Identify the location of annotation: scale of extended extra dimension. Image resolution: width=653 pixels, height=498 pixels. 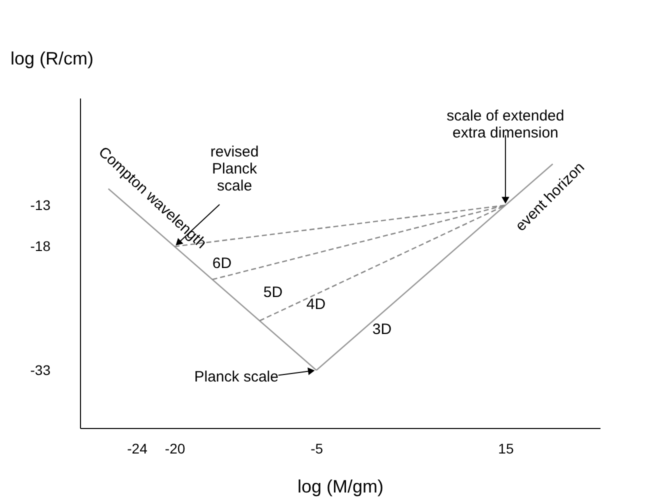
(505, 124).